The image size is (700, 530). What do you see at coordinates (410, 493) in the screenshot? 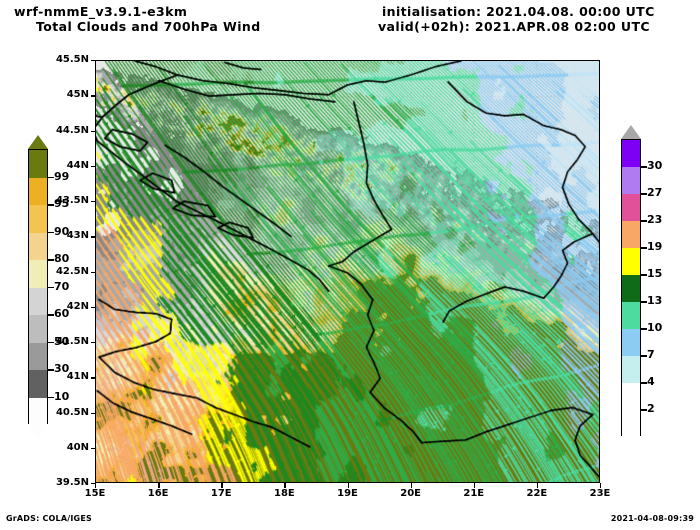
I see `x-axis-tick-label: 20E` at bounding box center [410, 493].